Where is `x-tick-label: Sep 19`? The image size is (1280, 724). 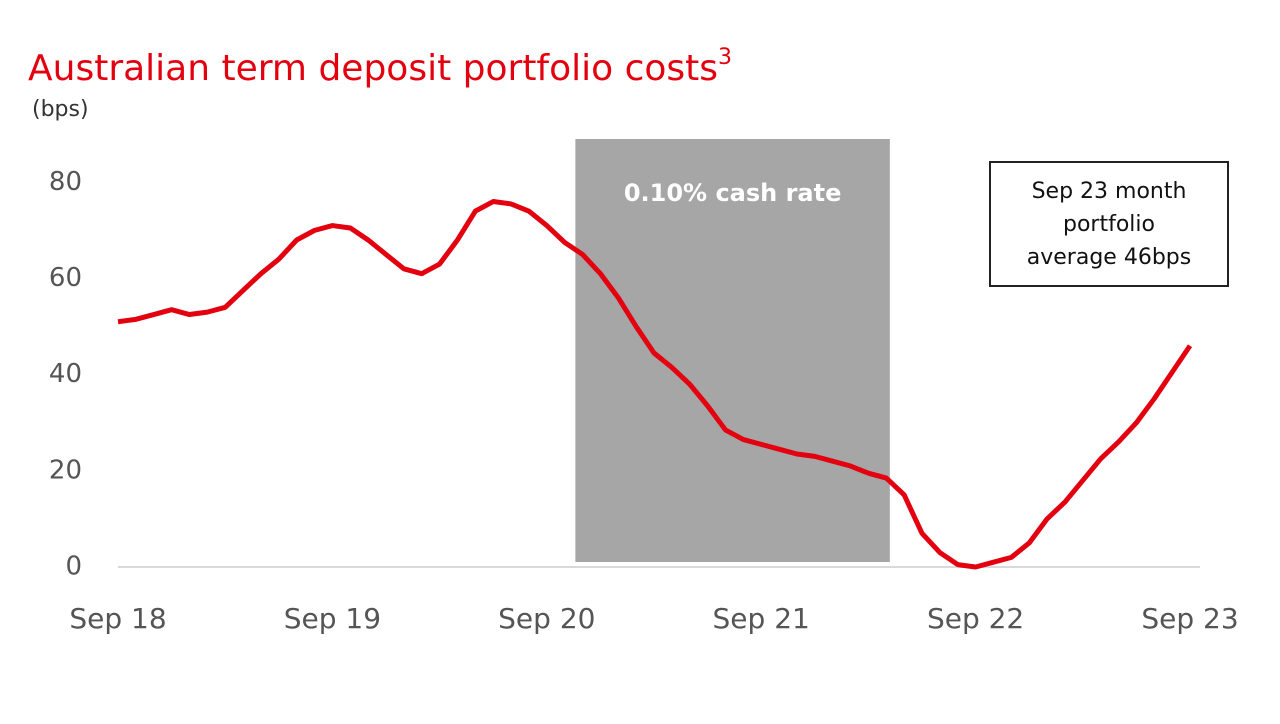 x-tick-label: Sep 19 is located at coordinates (332, 618).